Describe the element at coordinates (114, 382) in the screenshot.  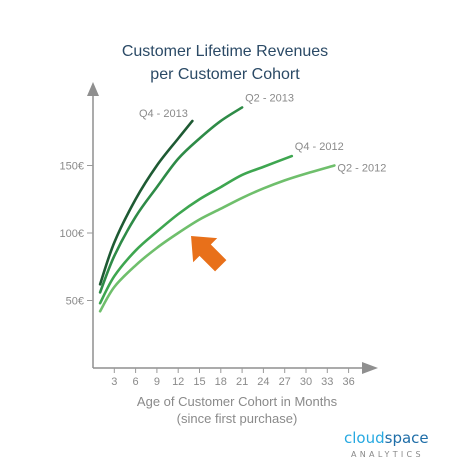
I see `x-tick-label: 3` at that location.